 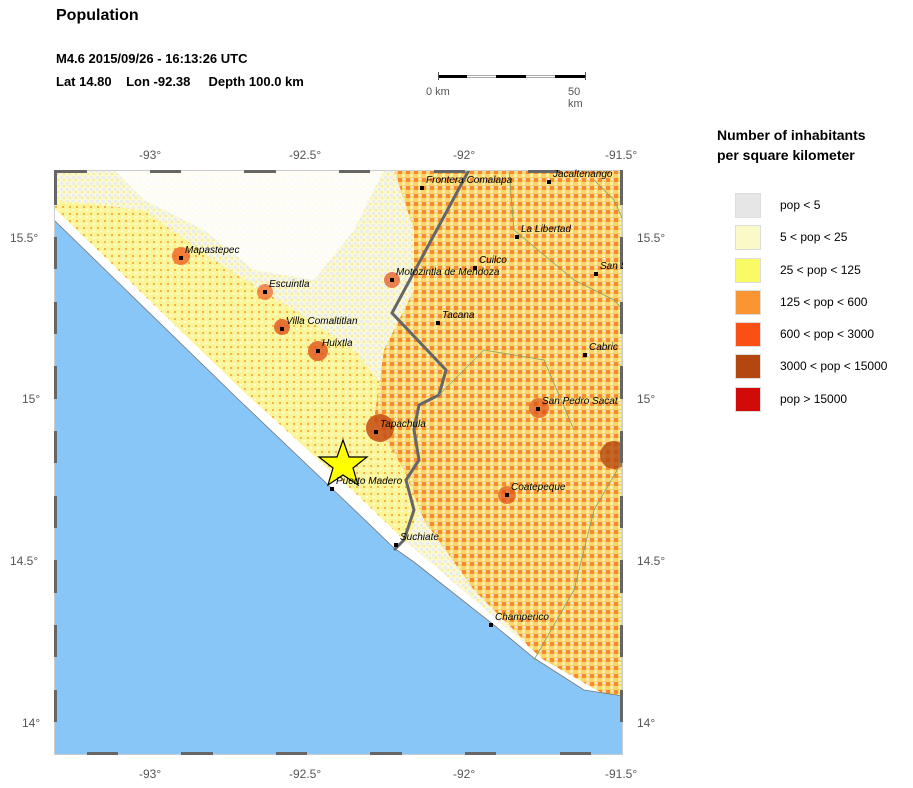 I want to click on city-label: Frontera Comalapa, so click(x=469, y=180).